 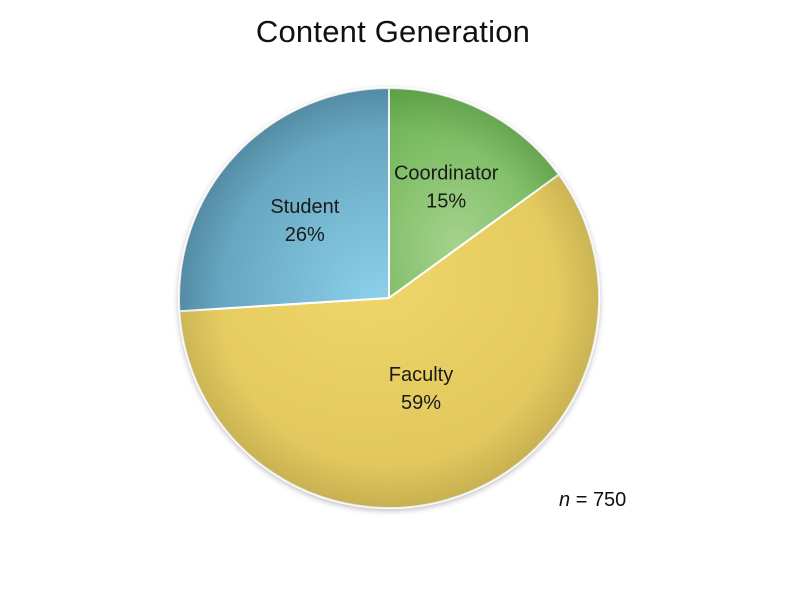 What do you see at coordinates (446, 174) in the screenshot?
I see `slice-label-coordinator: Coordinator` at bounding box center [446, 174].